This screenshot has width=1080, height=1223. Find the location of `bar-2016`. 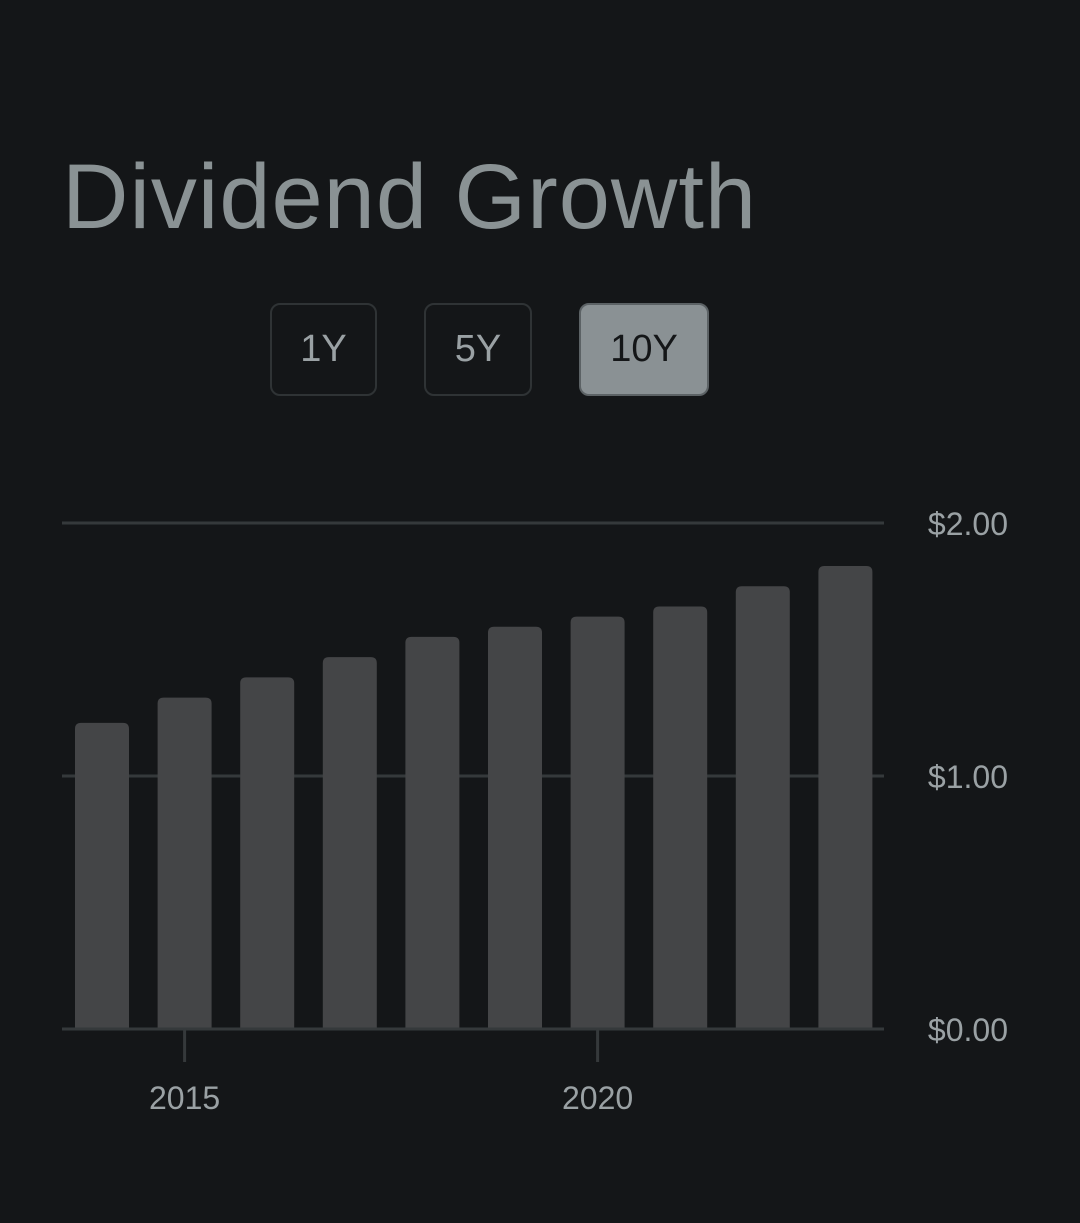

bar-2016 is located at coordinates (267, 853).